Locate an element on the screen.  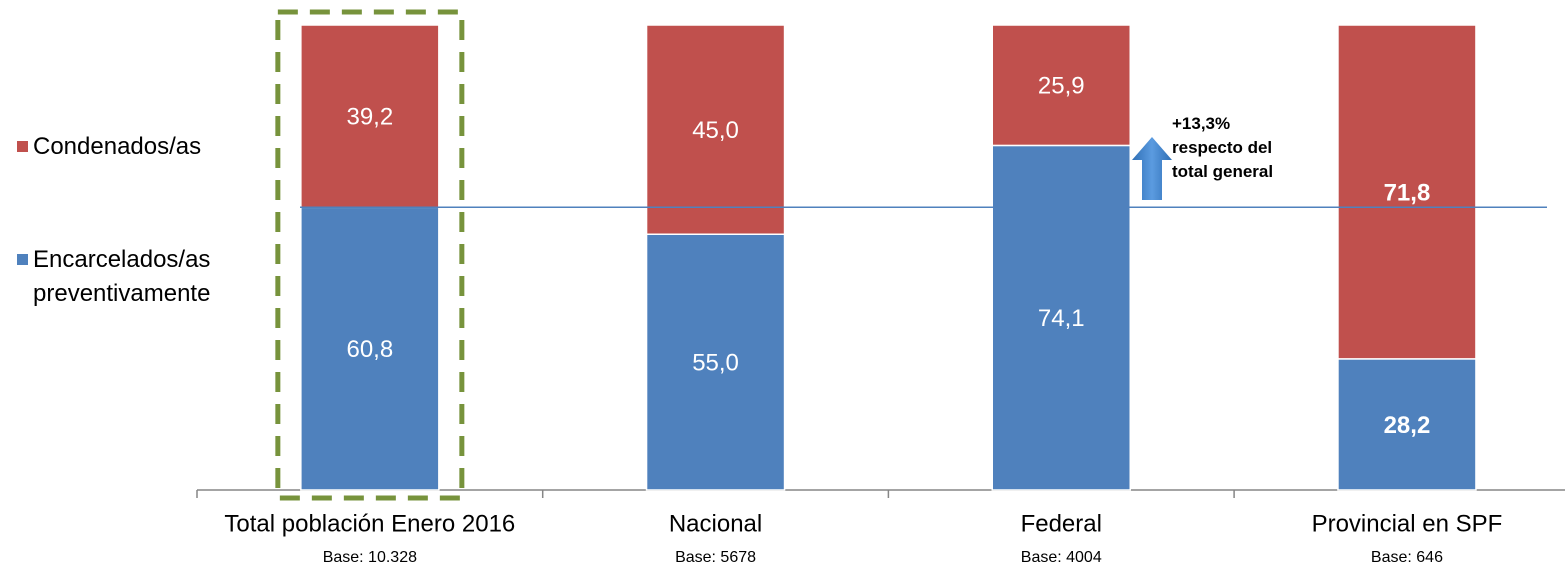
x-tick-label: Nacional is located at coordinates (715, 523).